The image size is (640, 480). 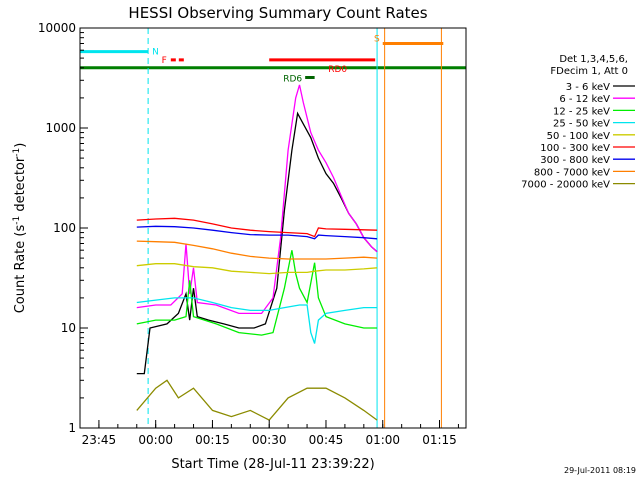 What do you see at coordinates (588, 87) in the screenshot?
I see `legend-entry-label: 3 - 6 keV` at bounding box center [588, 87].